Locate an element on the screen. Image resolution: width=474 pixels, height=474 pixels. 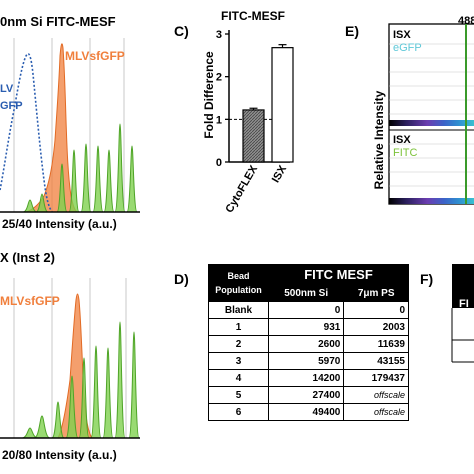
table-row: 5 27400 offscale is located at coordinates (308, 395).